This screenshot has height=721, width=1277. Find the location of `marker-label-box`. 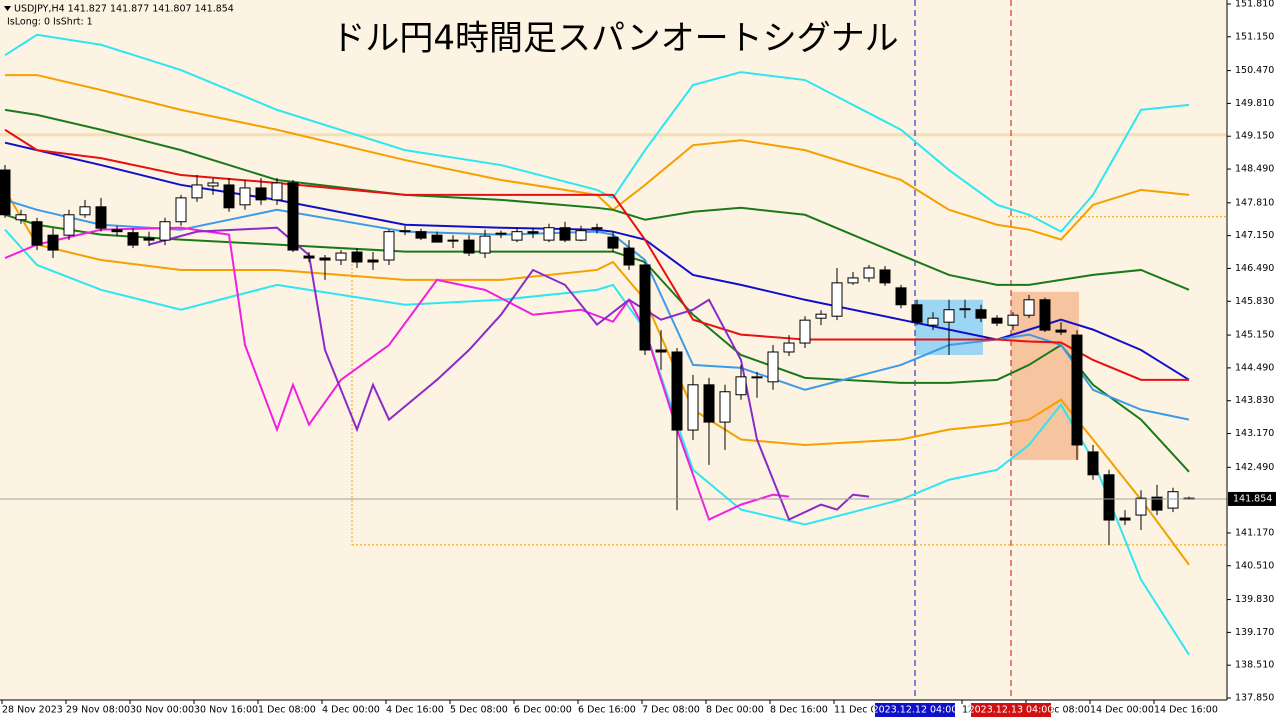

marker-label-box is located at coordinates (915, 710).